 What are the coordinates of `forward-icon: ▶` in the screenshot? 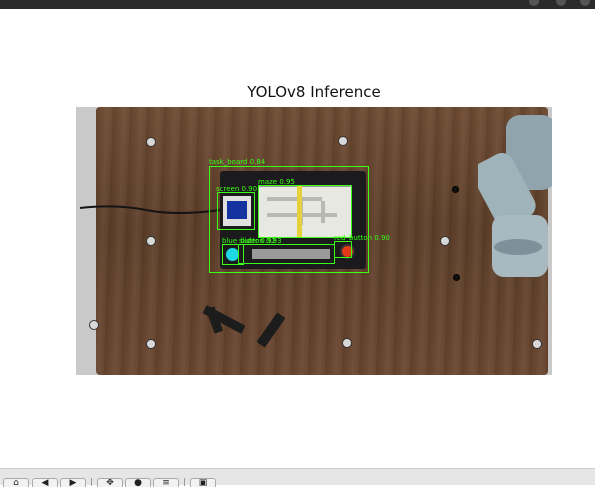 It's located at (73, 482).